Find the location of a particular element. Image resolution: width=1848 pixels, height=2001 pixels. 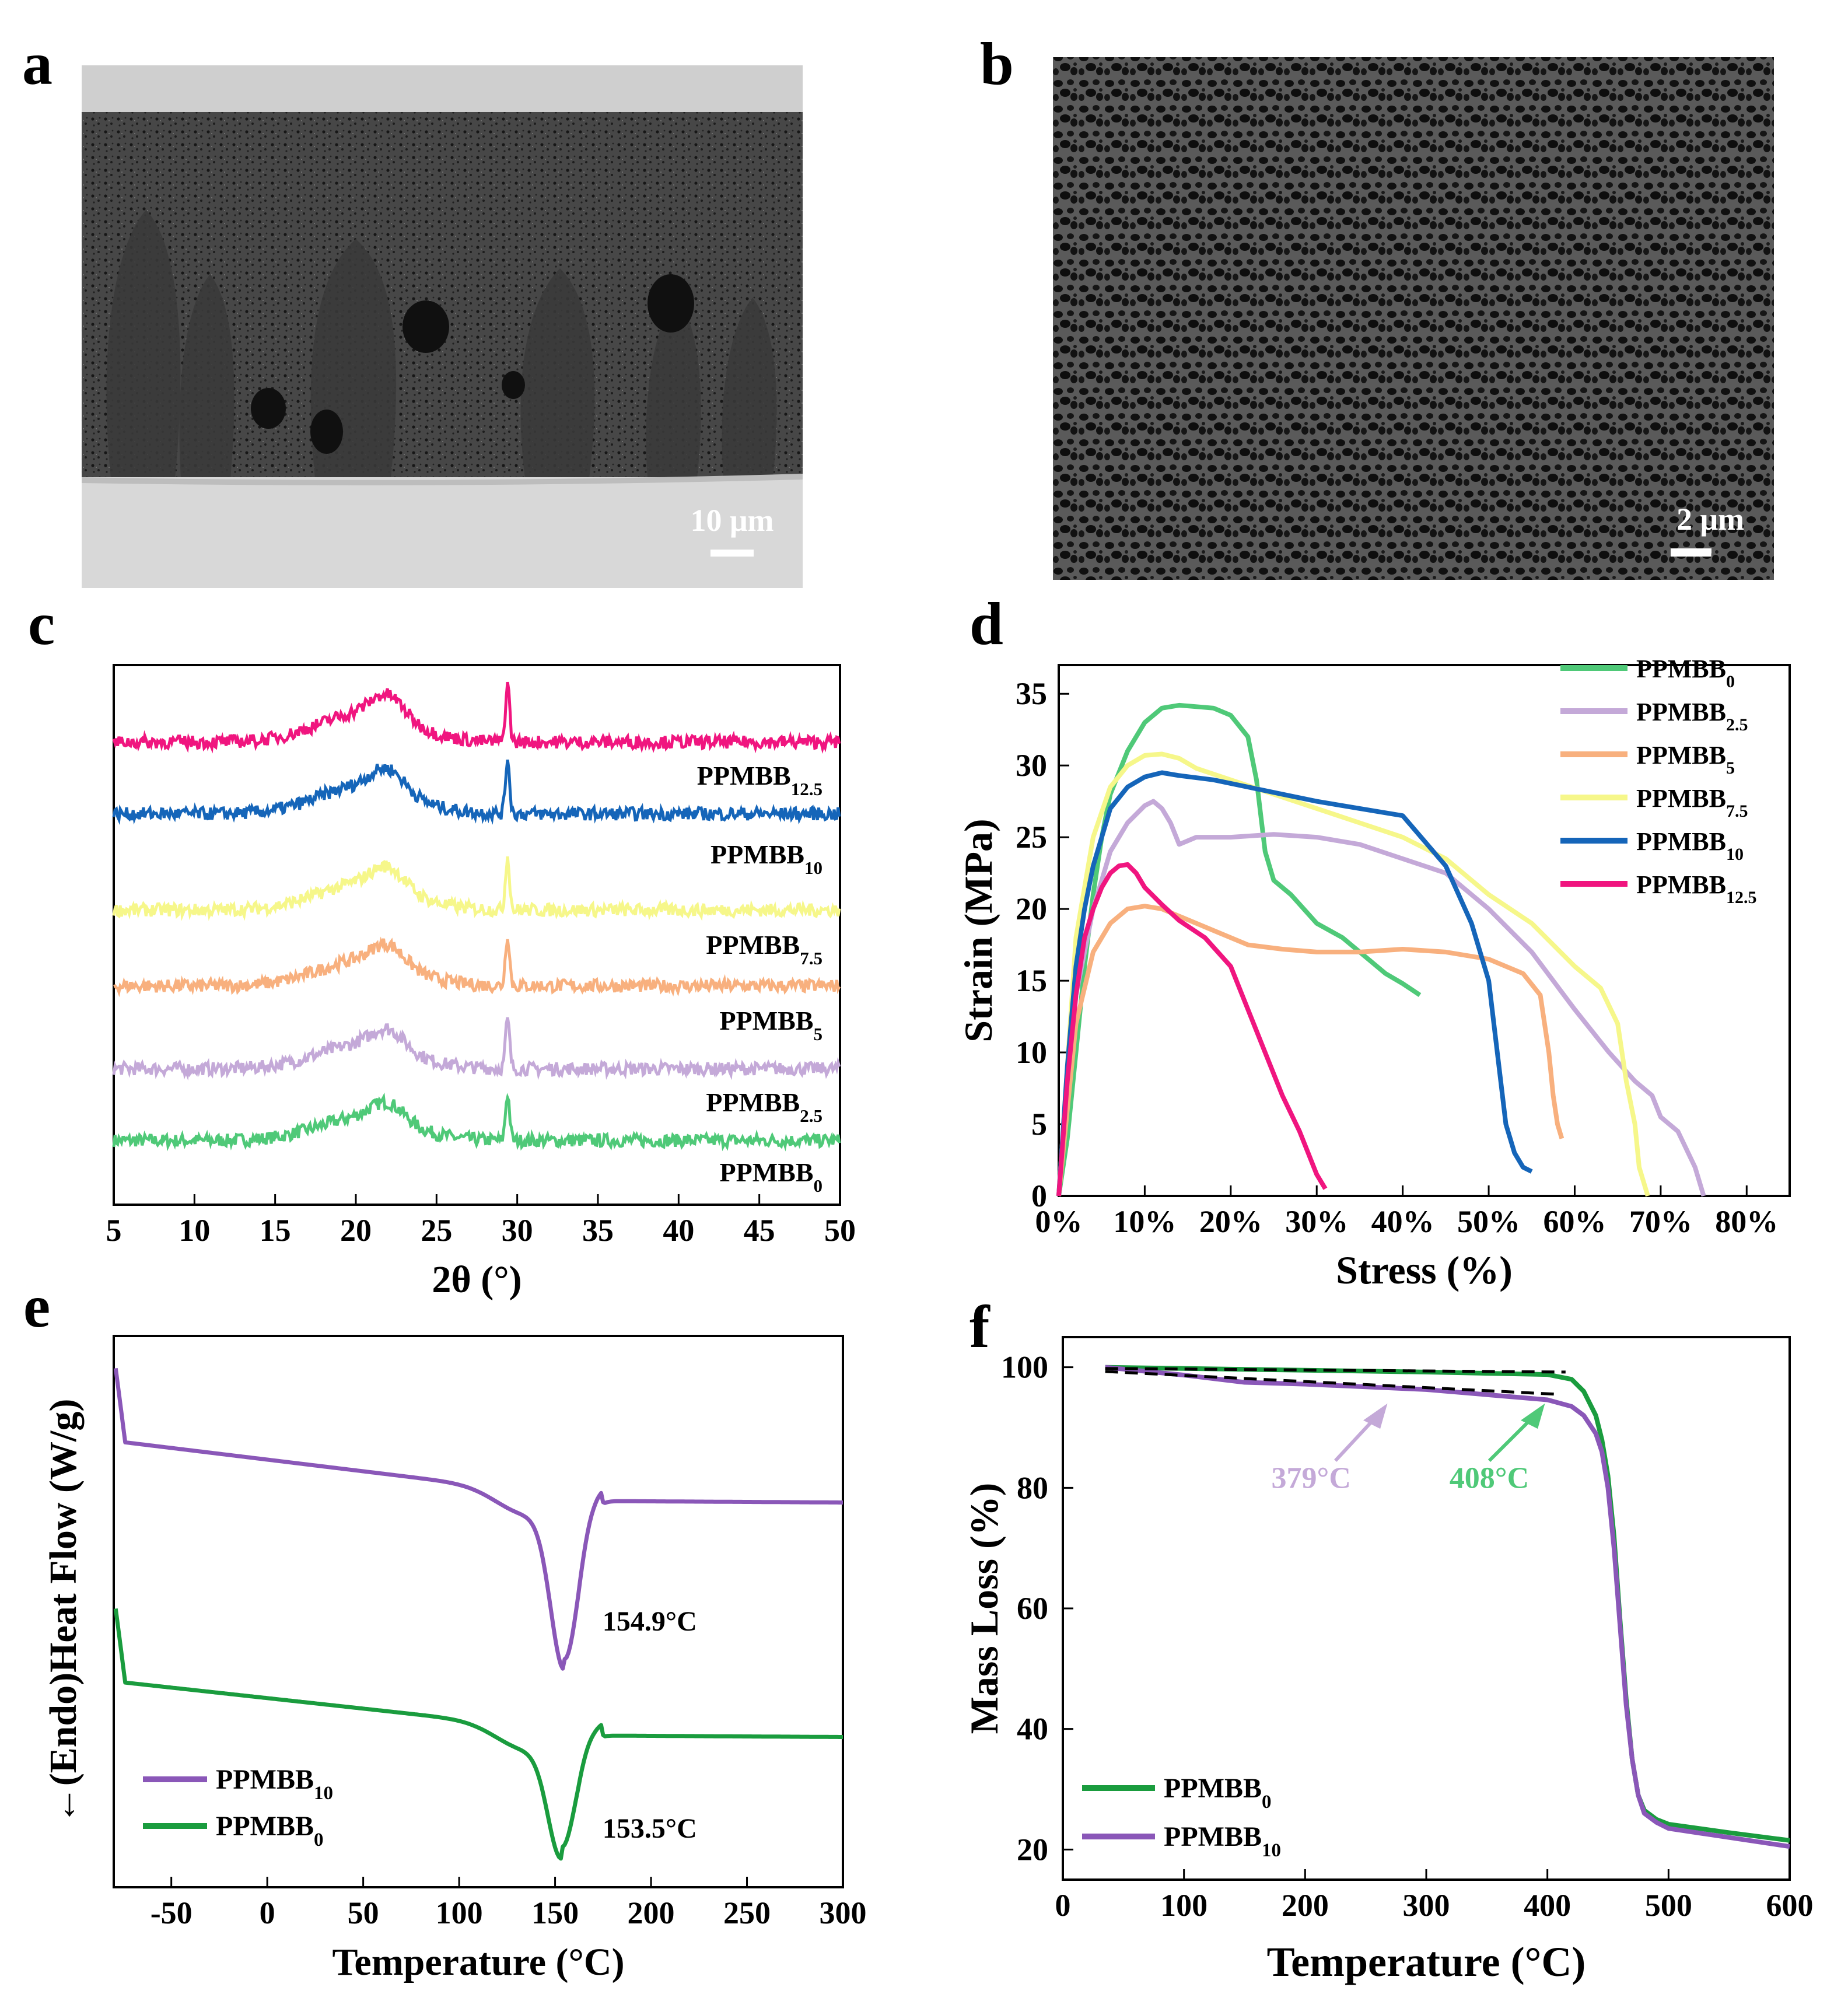

legend-label: PPMBB5 is located at coordinates (1685, 759).